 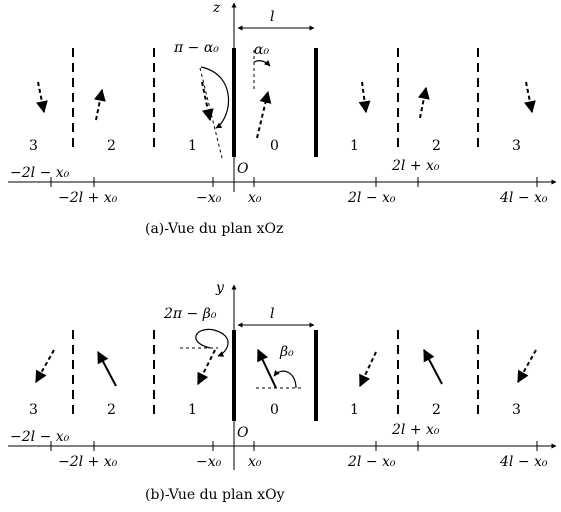 I want to click on angle-label-2pi-beta: 2π − β₀, so click(x=190, y=314).